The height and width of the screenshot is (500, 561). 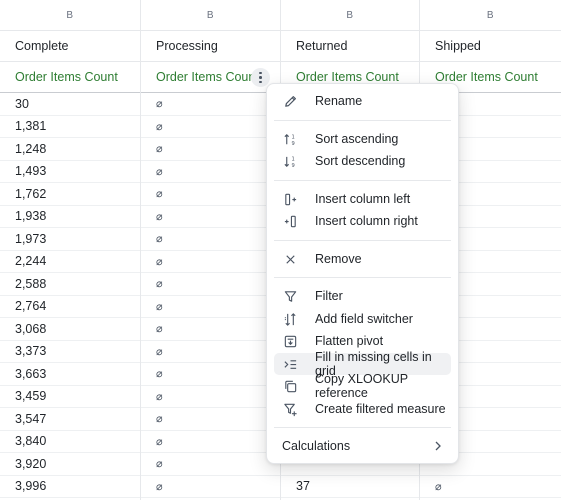 What do you see at coordinates (290, 221) in the screenshot?
I see `insert-column-right-icon` at bounding box center [290, 221].